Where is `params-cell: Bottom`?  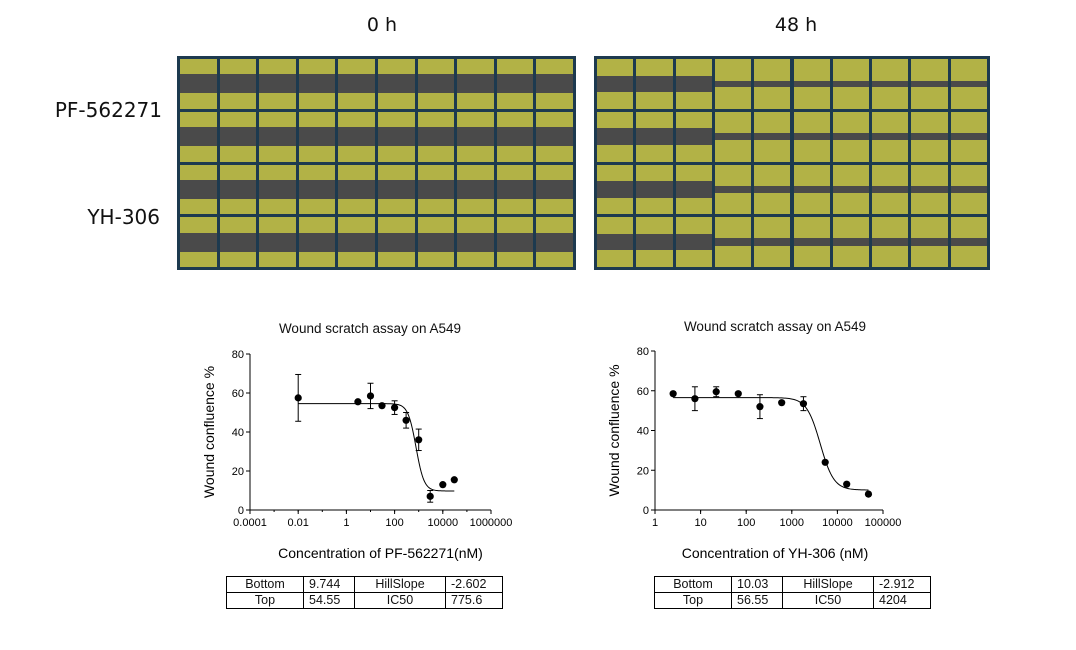
params-cell: Bottom is located at coordinates (265, 584).